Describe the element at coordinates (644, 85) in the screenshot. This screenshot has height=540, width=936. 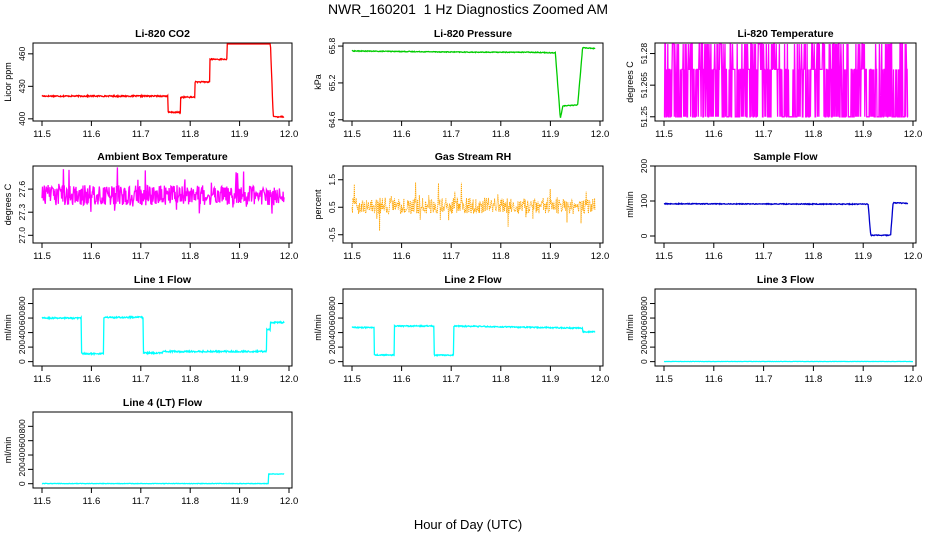
I see `y-tick-label: 51.265` at that location.